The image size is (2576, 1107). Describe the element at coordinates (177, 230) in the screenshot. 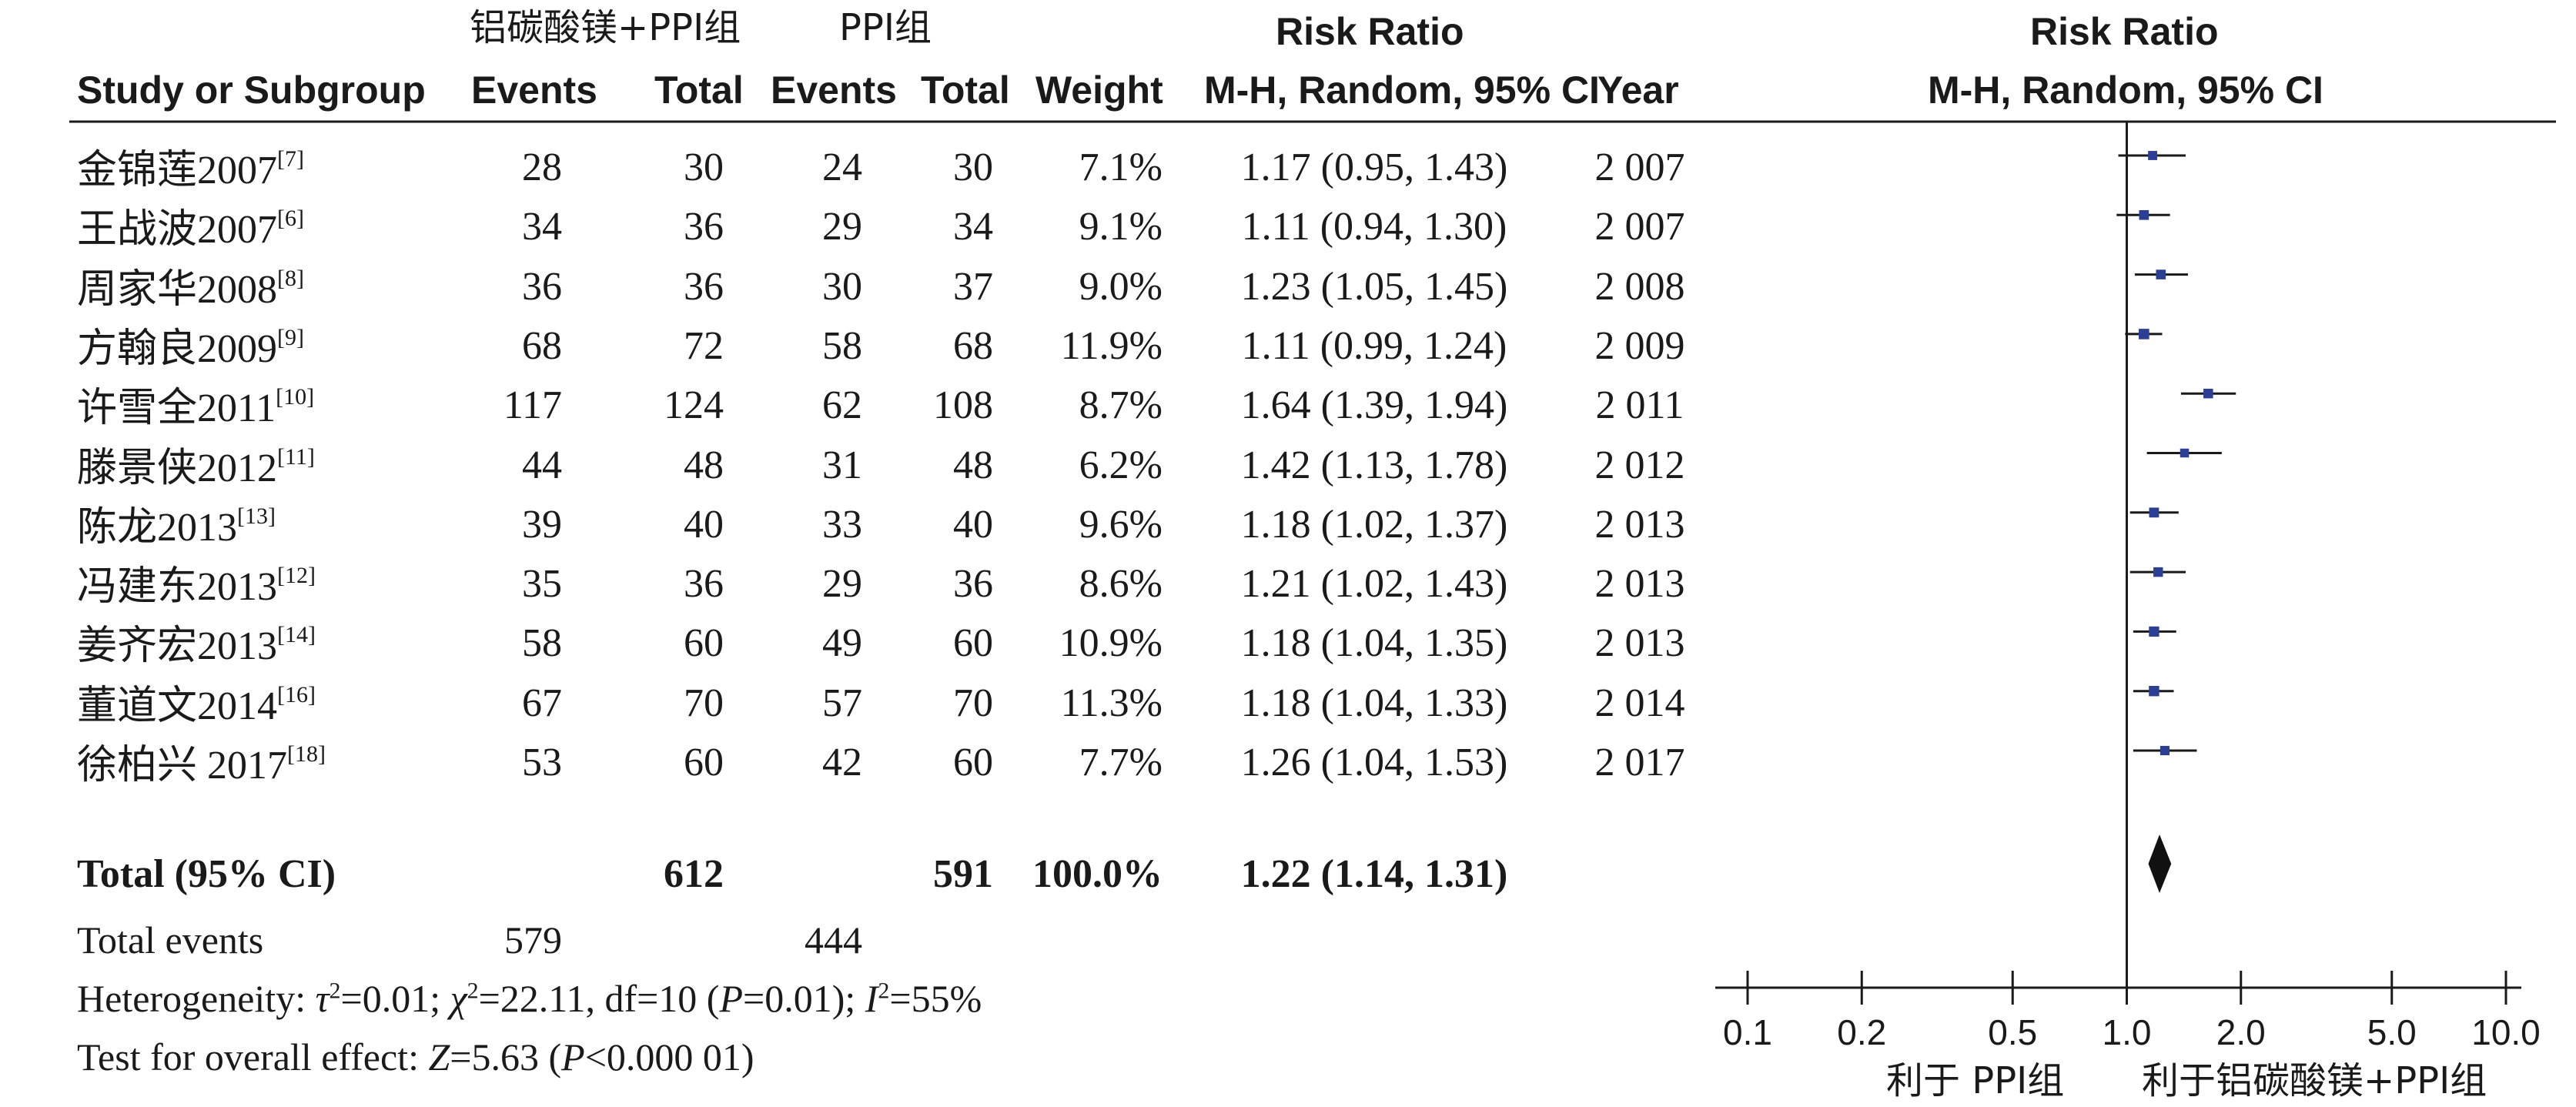

I see `study-name-text: 王战波2007` at that location.